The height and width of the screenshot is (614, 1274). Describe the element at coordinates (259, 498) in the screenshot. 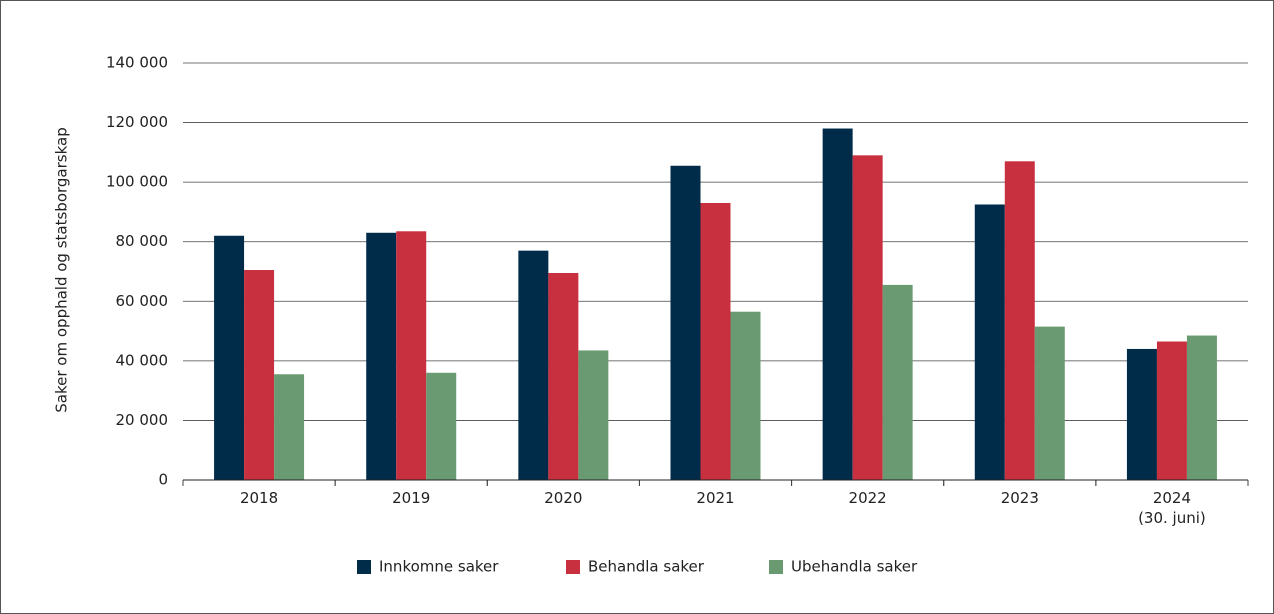

I see `x-tick-label: 2018` at that location.